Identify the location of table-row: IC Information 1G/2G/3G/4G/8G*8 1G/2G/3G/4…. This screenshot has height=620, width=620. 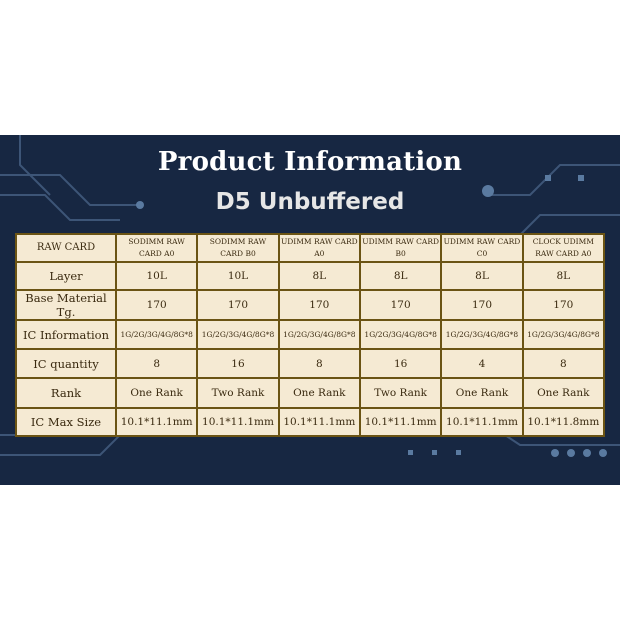
(310, 334).